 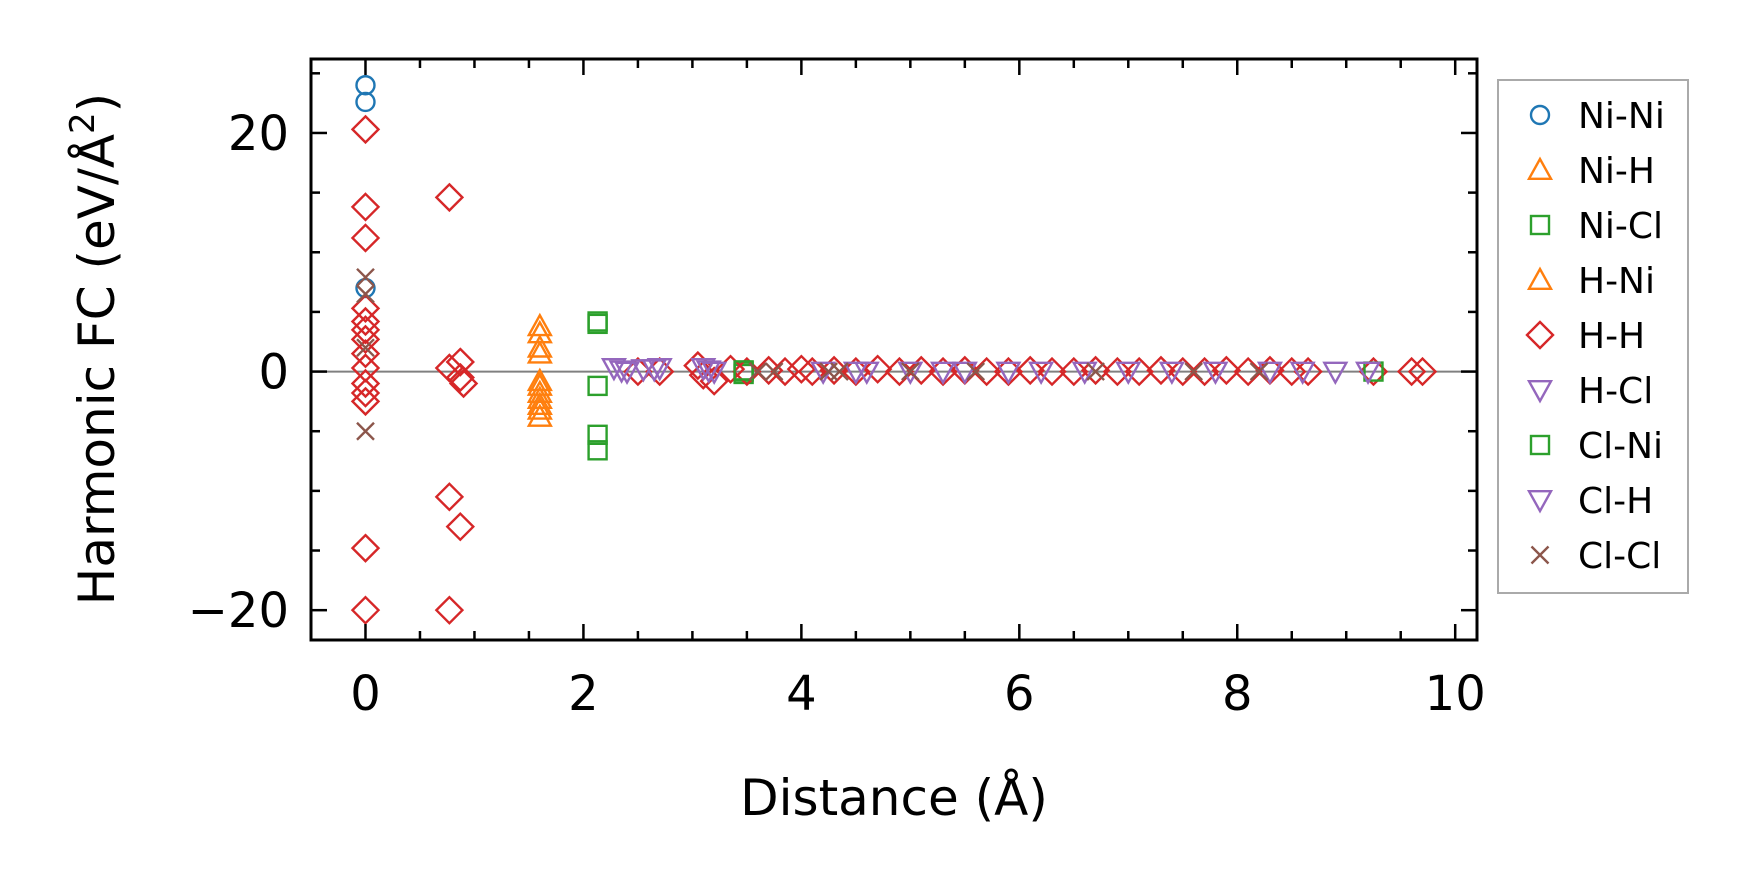 I want to click on legend-item: H-Ni, so click(x=1590, y=281).